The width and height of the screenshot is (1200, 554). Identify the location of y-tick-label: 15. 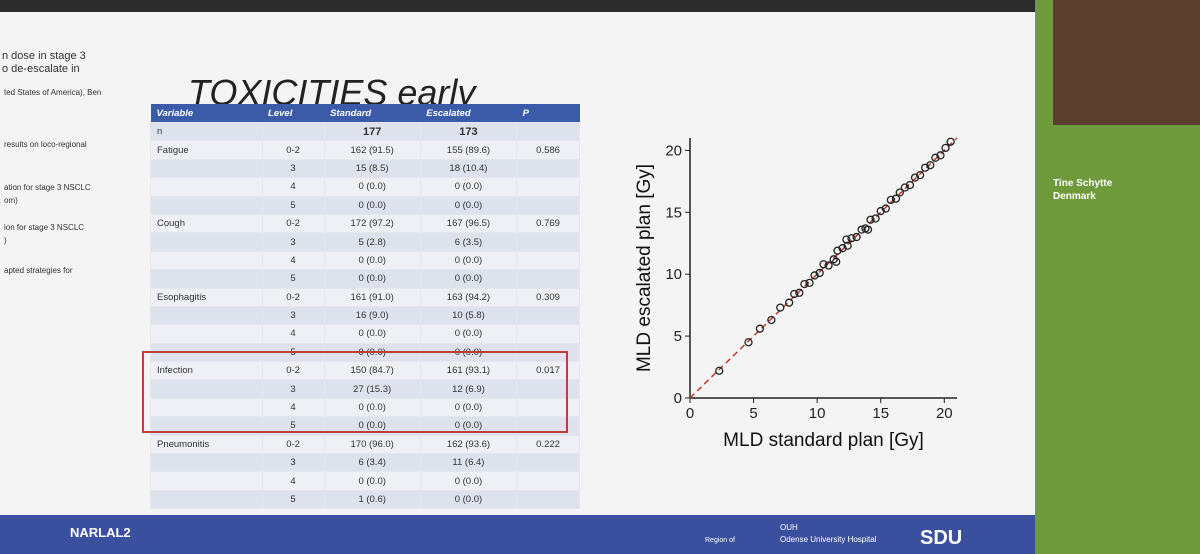
(673, 212).